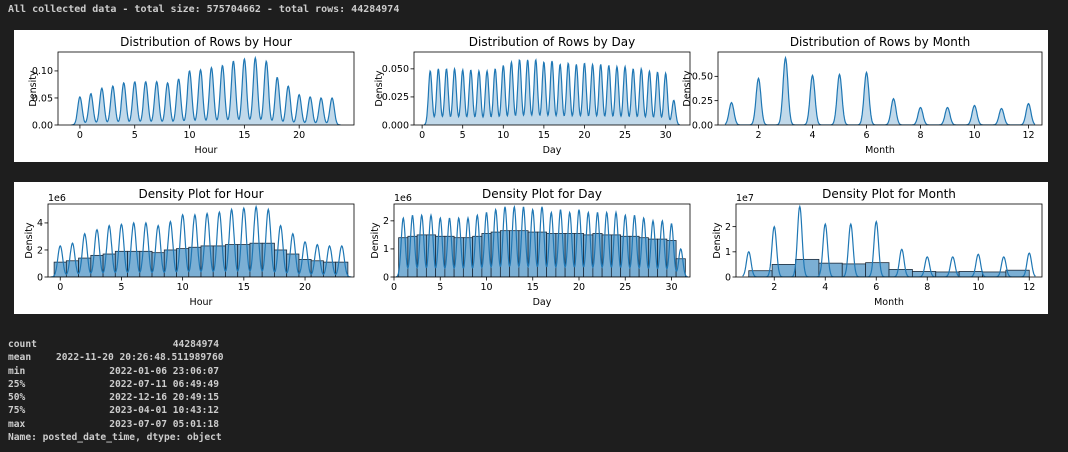 This screenshot has height=452, width=1068. I want to click on stat-key: count, so click(22, 344).